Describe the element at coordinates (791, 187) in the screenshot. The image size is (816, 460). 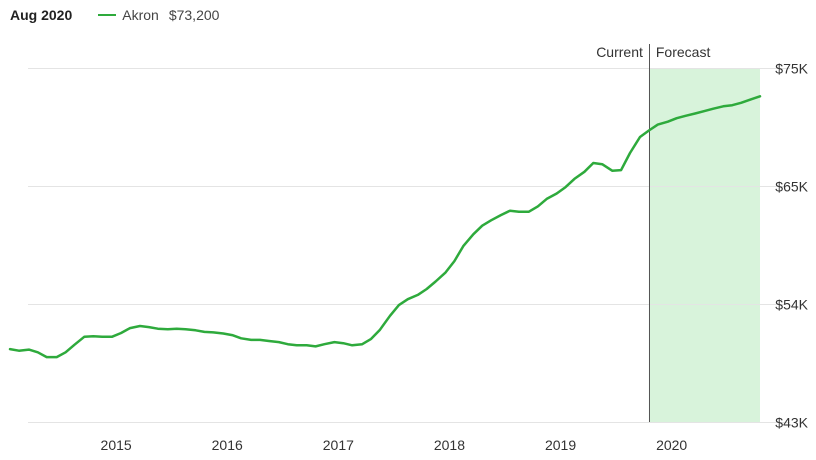
I see `y-tick-label: $65K` at that location.